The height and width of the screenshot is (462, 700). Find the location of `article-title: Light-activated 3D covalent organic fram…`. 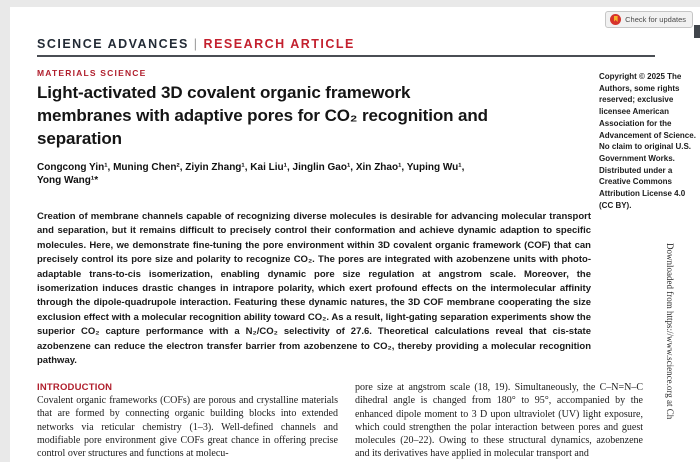

article-title: Light-activated 3D covalent organic fram… is located at coordinates (262, 115).